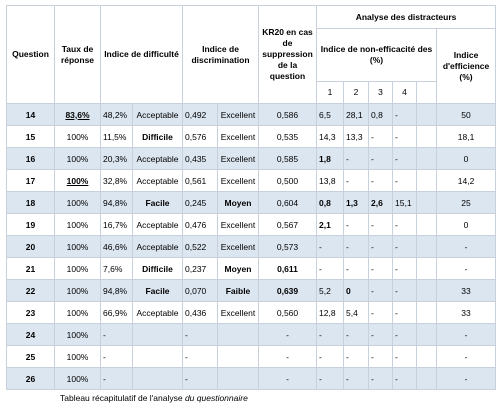  What do you see at coordinates (116, 114) in the screenshot?
I see `table-cell: 48,2%` at bounding box center [116, 114].